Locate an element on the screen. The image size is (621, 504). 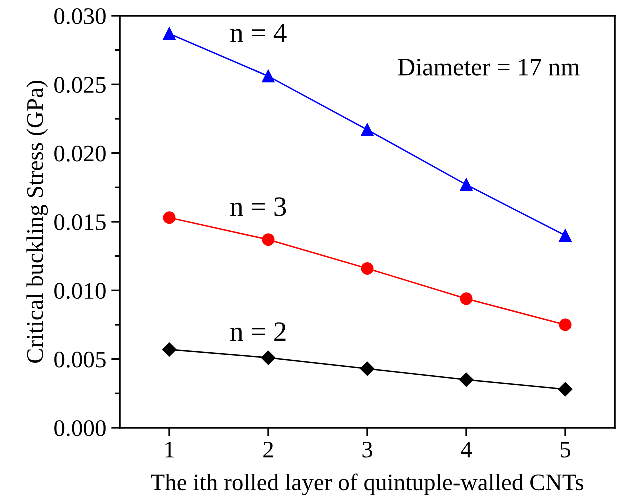
y-tick-label: 0.000 is located at coordinates (80, 428).